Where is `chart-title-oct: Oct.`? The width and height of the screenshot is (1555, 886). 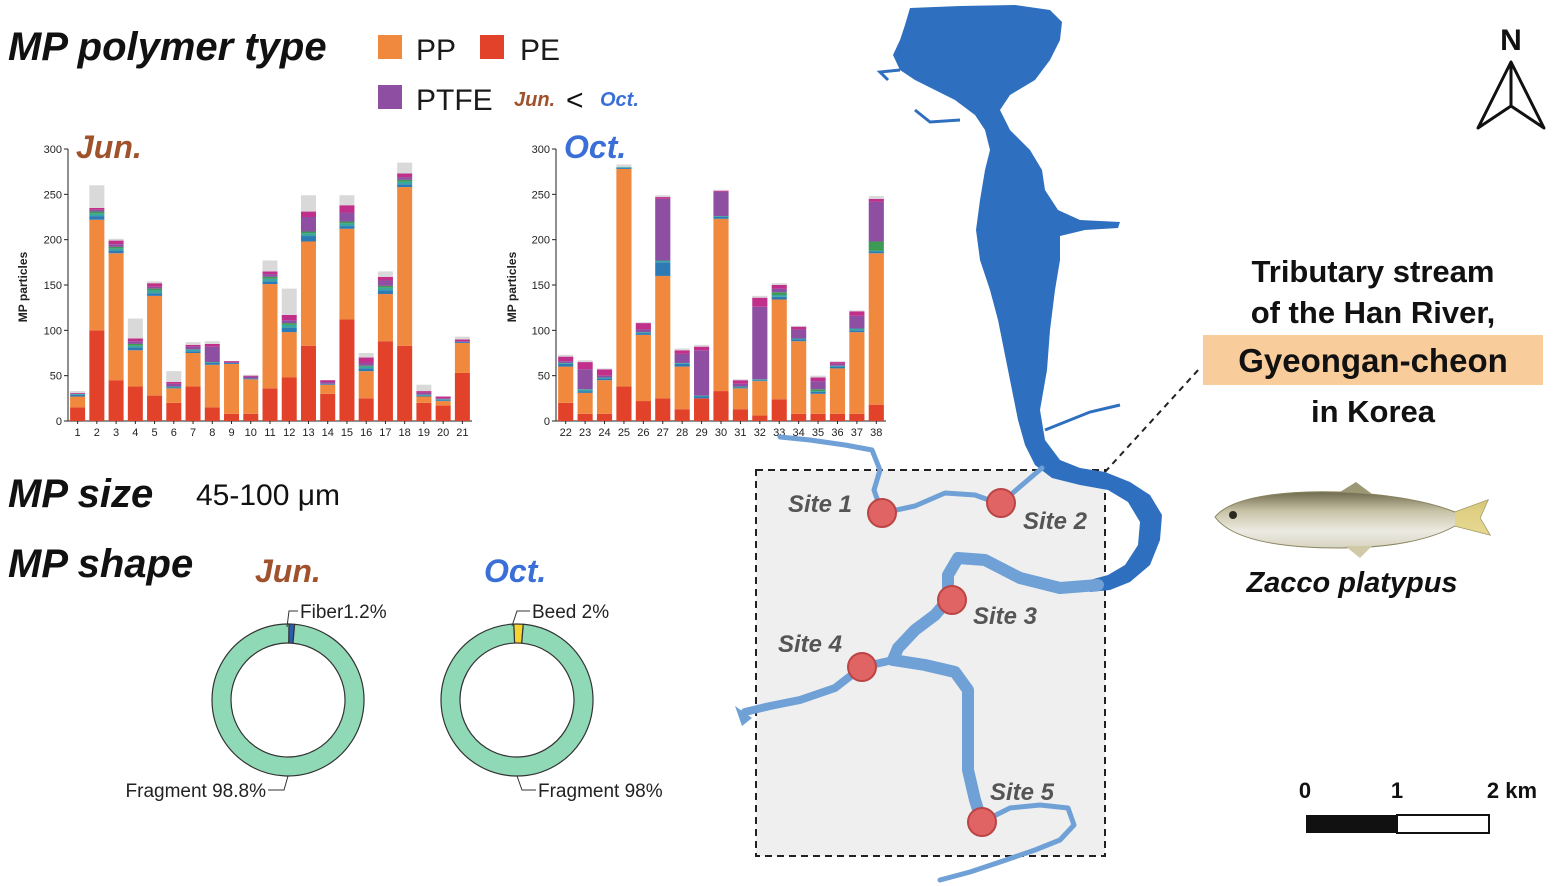
chart-title-oct: Oct. is located at coordinates (595, 147).